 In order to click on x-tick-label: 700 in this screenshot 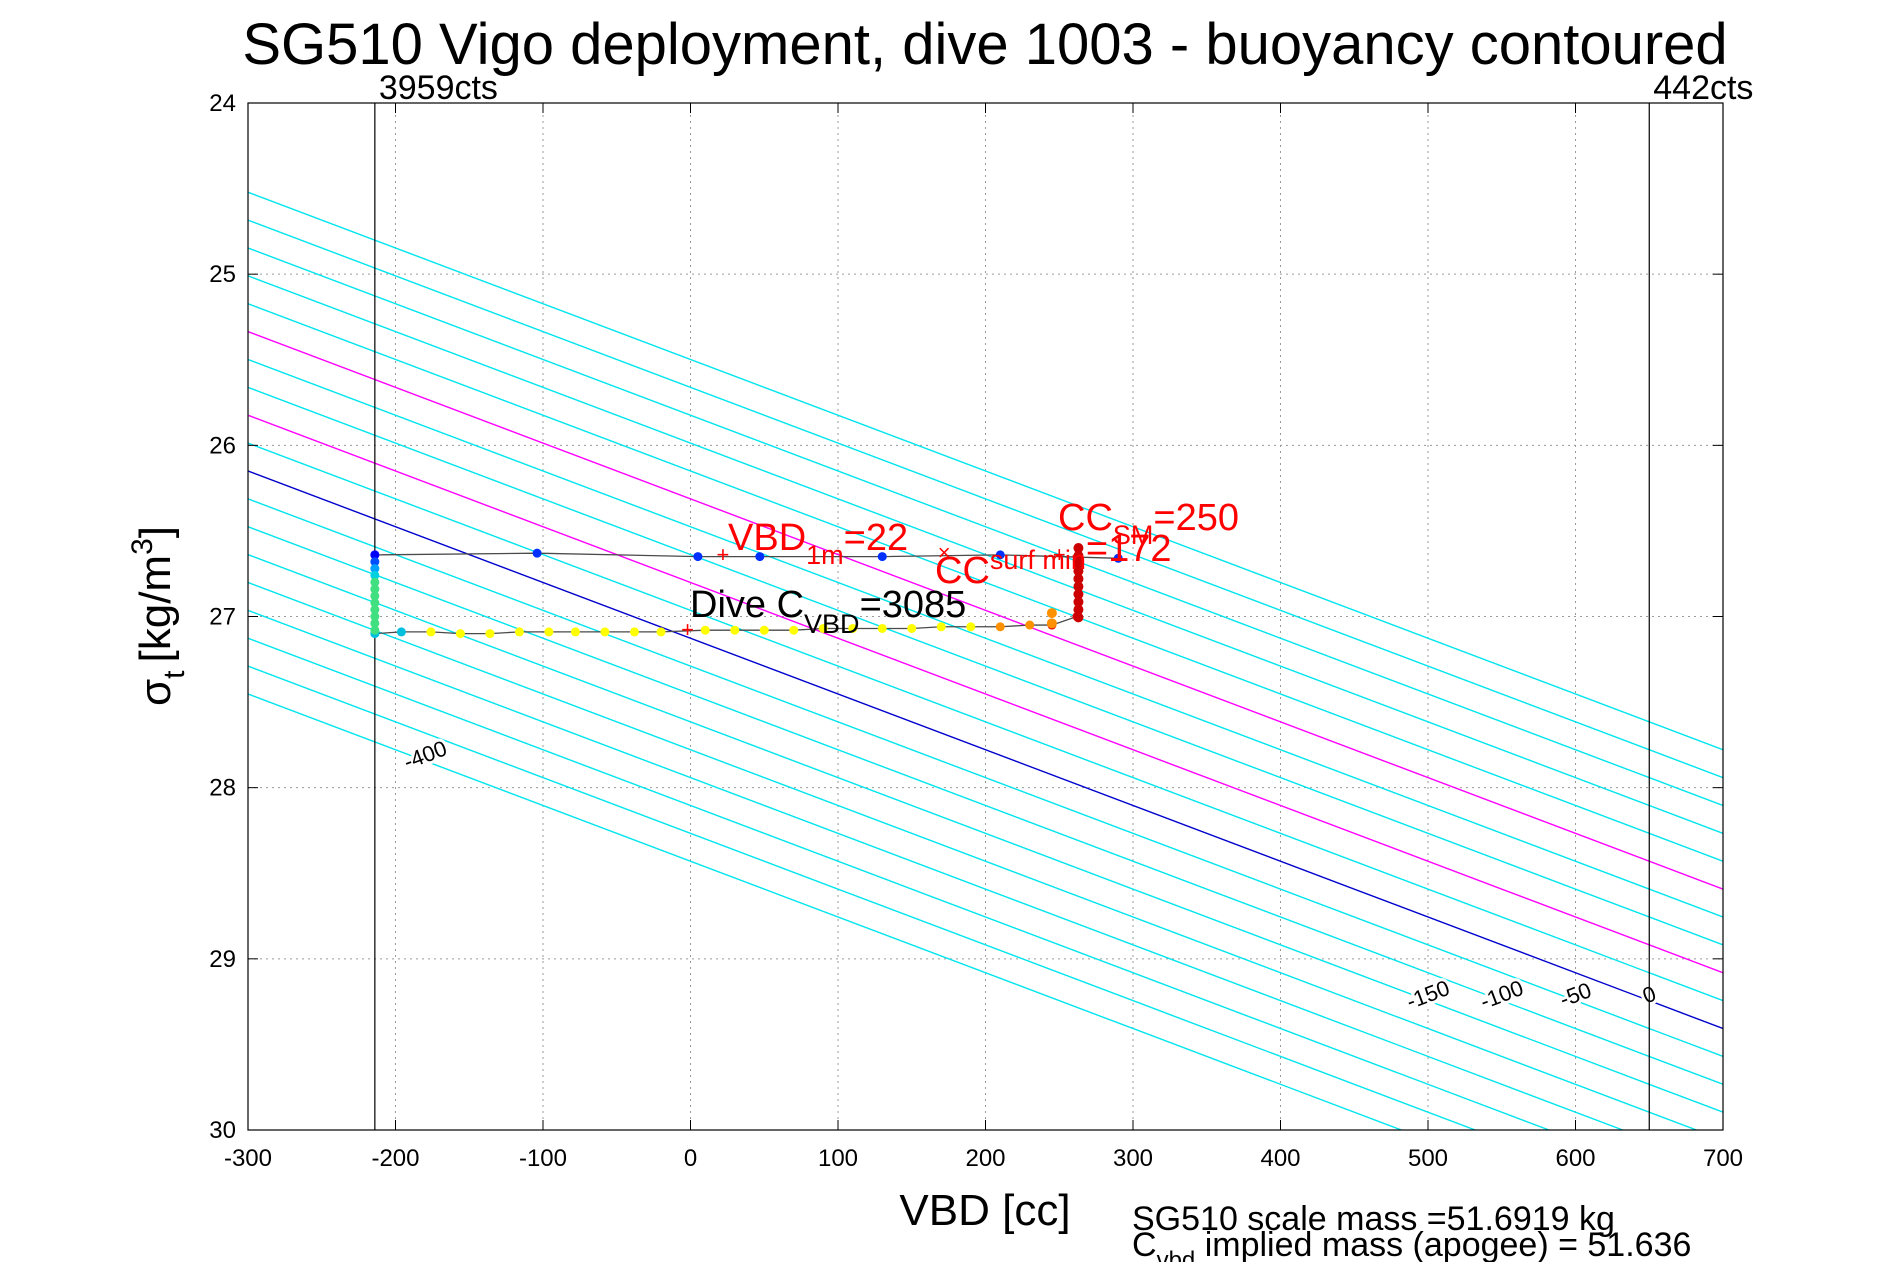, I will do `click(1723, 1158)`.